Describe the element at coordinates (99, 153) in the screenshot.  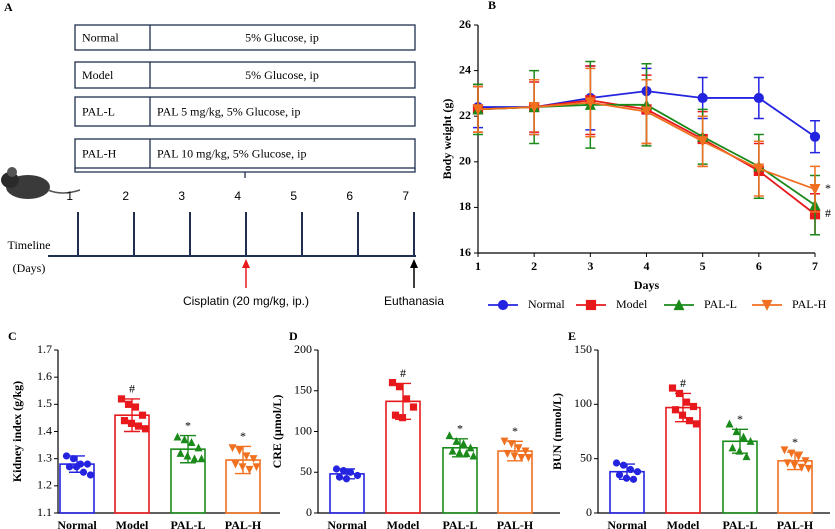
I see `group-name: PAL-H` at that location.